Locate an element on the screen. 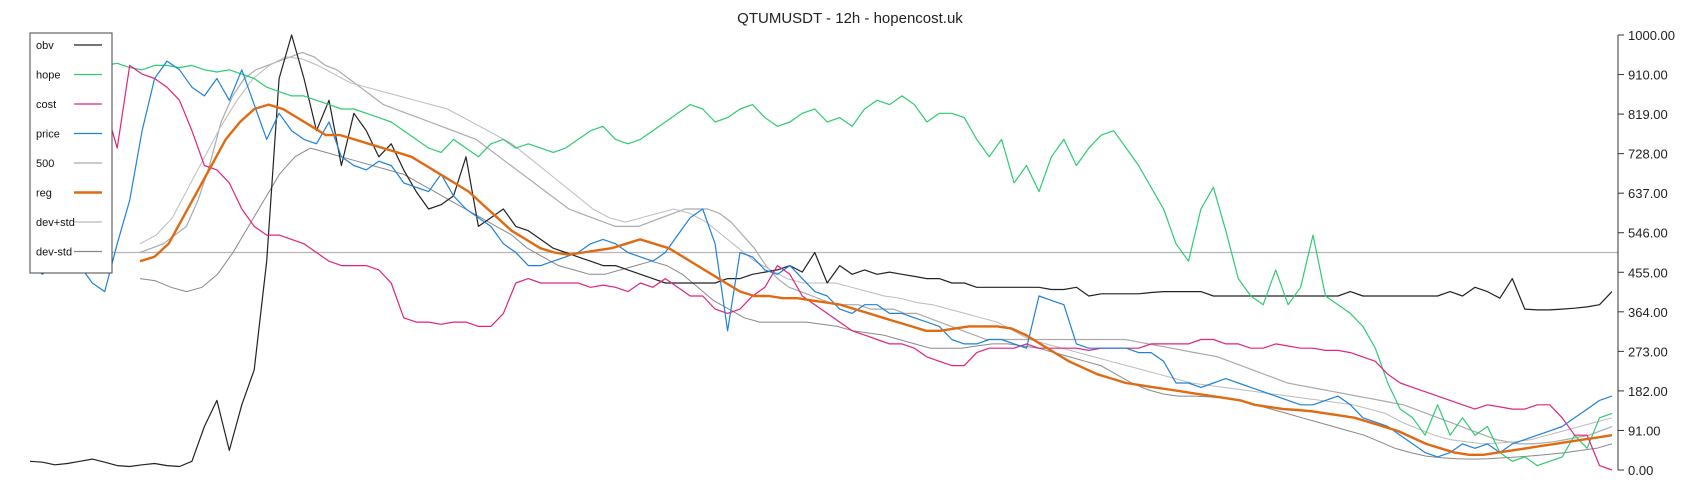 The height and width of the screenshot is (500, 1700). y-tick-label: 546.00 is located at coordinates (1648, 233).